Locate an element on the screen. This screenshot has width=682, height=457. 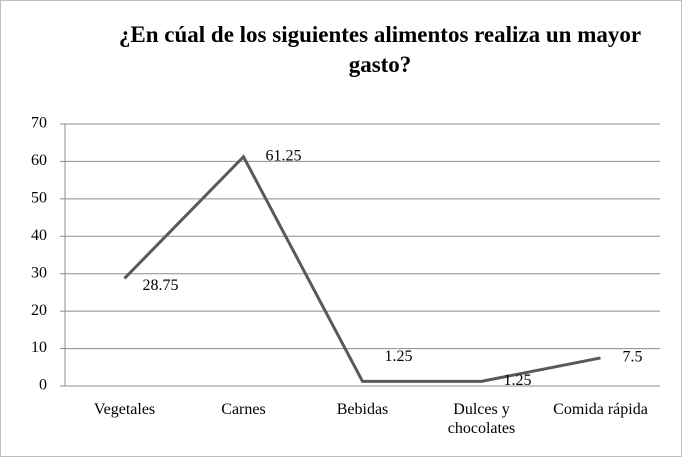
x-tick-label: Dulces y chocolates is located at coordinates (481, 419).